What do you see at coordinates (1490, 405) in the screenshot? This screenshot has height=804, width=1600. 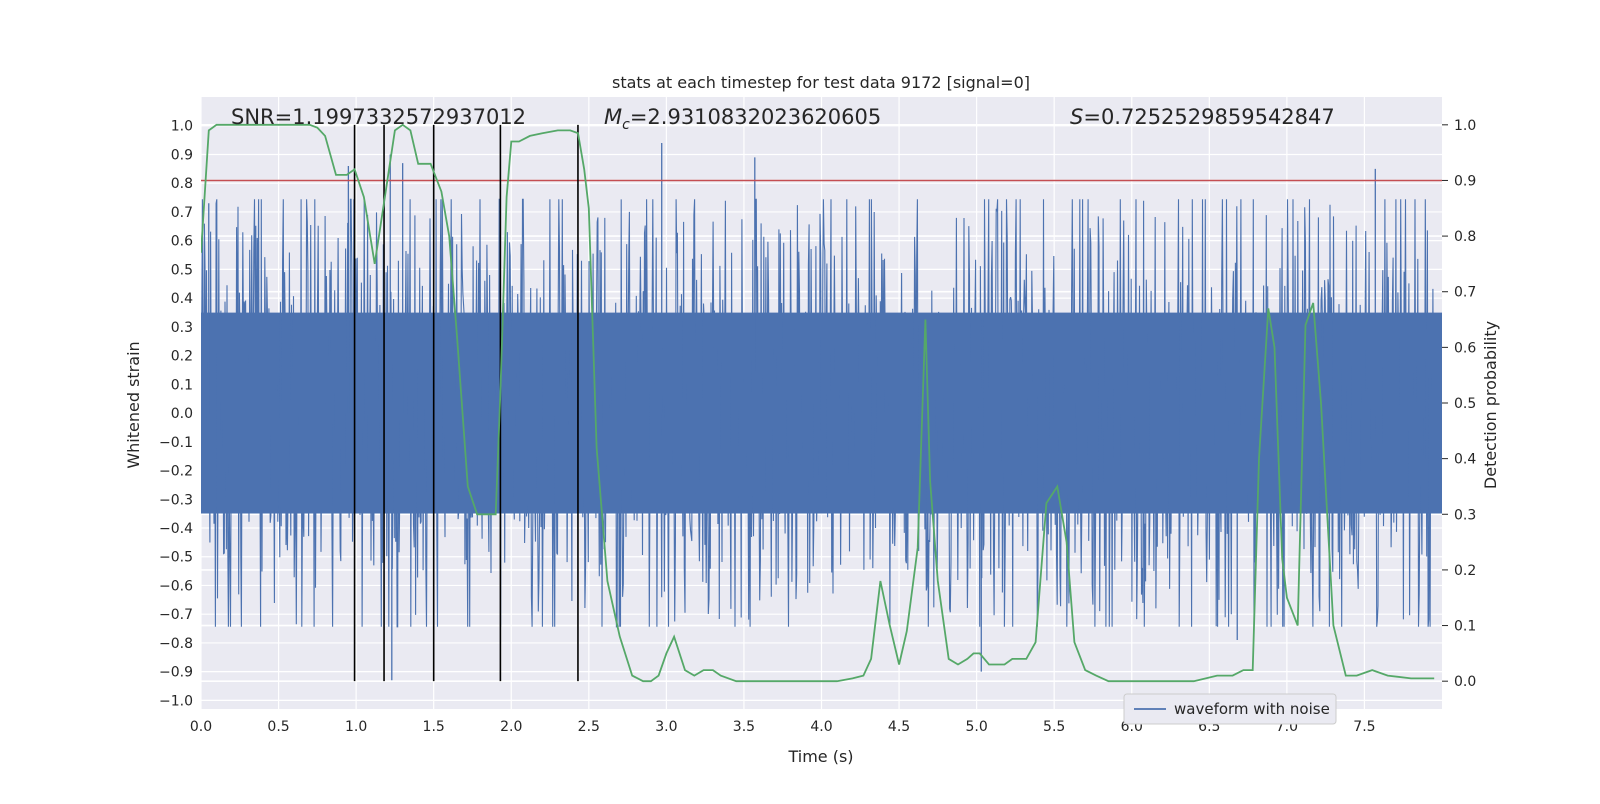 I see `y-right-axis-label: Detection probability` at bounding box center [1490, 405].